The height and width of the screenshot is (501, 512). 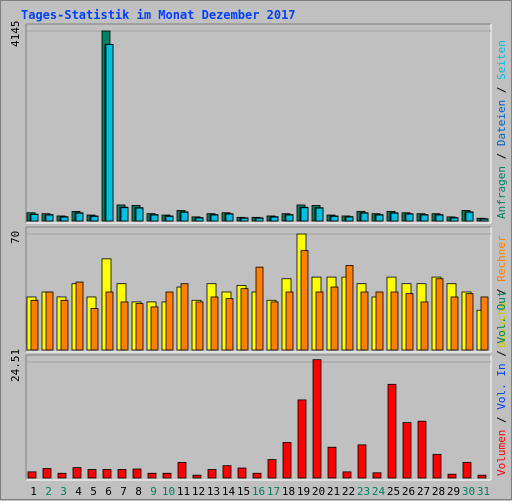 What do you see at coordinates (501, 123) in the screenshot?
I see `legend-item-dateien: Dateien` at bounding box center [501, 123].